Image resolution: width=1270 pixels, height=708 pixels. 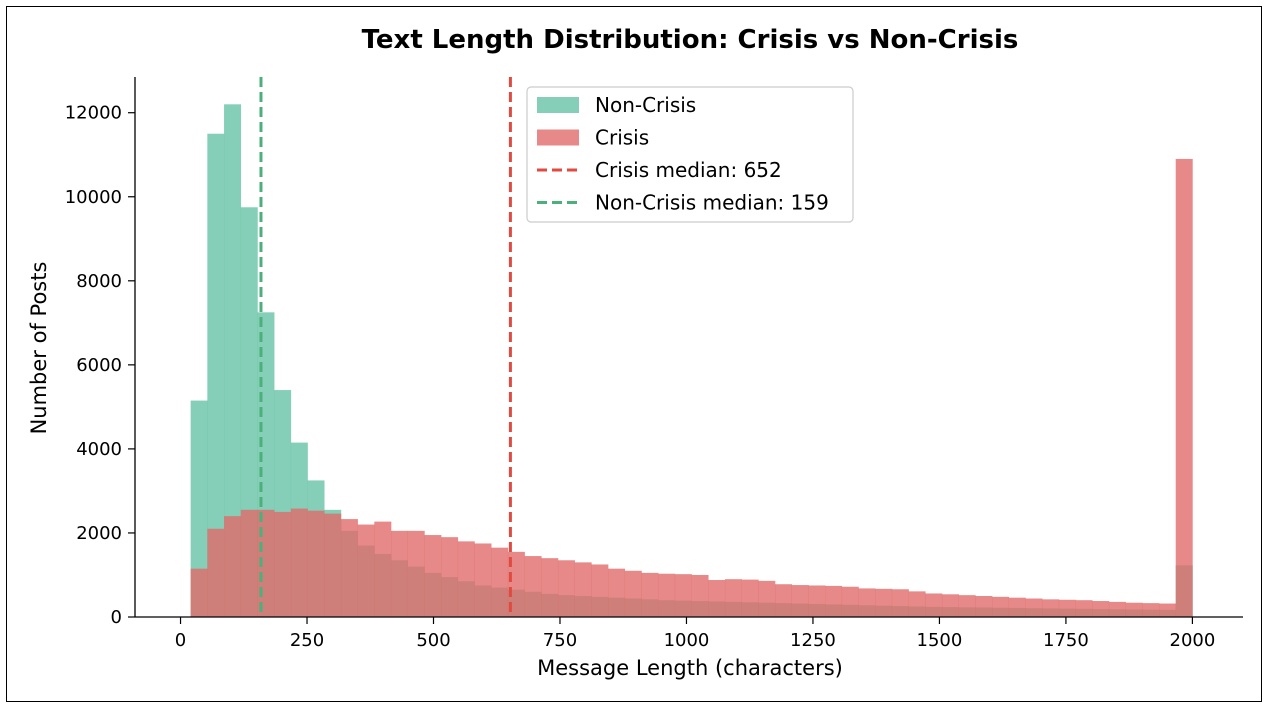 What do you see at coordinates (99, 533) in the screenshot?
I see `y-tick-label: 2000` at bounding box center [99, 533].